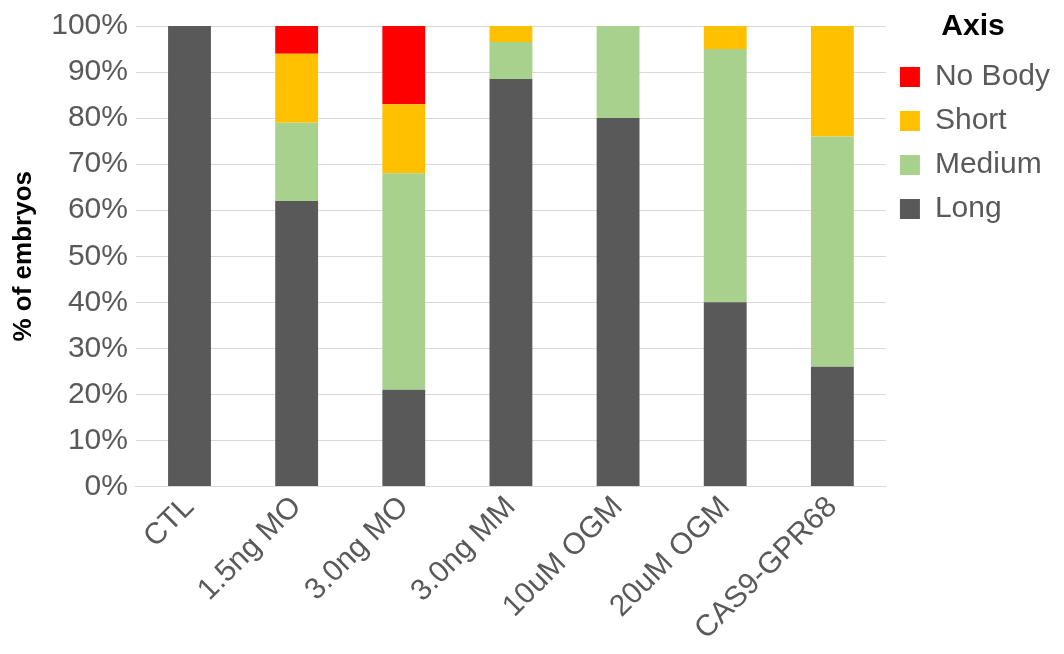 The width and height of the screenshot is (1064, 654). Describe the element at coordinates (89, 24) in the screenshot. I see `y-tick-label: 100%` at that location.